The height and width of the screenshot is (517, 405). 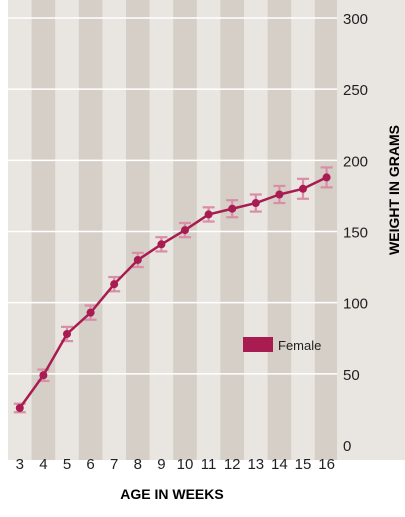 I want to click on y-tick-label: 100, so click(x=355, y=304).